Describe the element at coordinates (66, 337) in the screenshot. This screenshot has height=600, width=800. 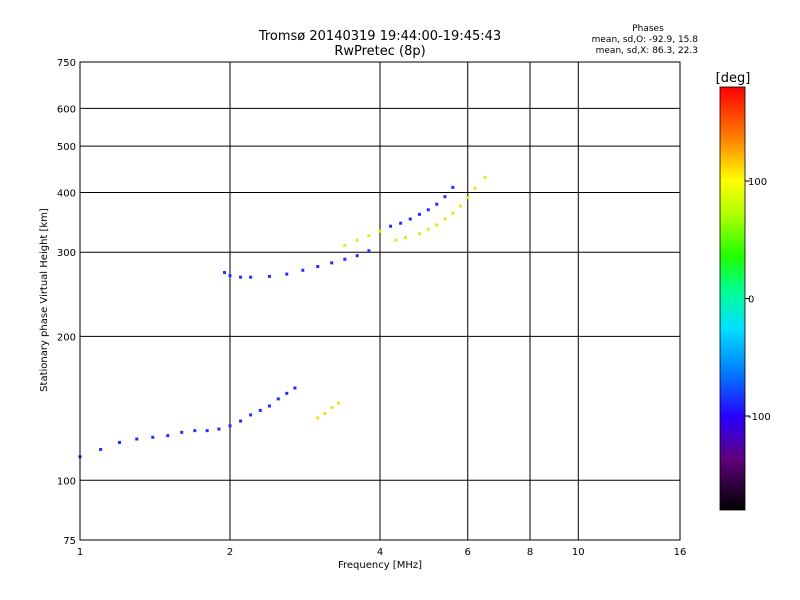
I see `y-tick-label: 200` at that location.